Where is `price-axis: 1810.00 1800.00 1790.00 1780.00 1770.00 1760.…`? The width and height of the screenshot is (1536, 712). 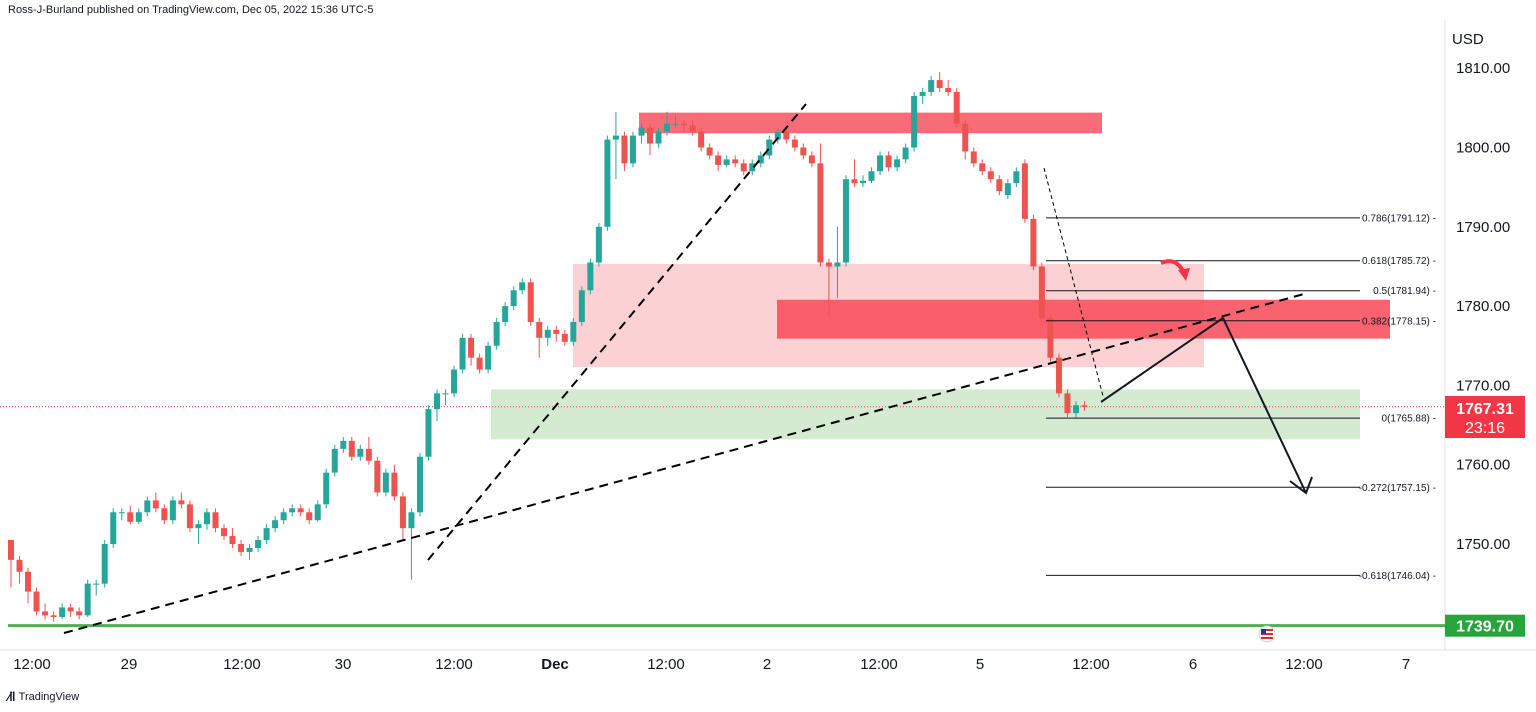
price-axis: 1810.00 1800.00 1790.00 1780.00 1770.00 1760.… is located at coordinates (1483, 306).